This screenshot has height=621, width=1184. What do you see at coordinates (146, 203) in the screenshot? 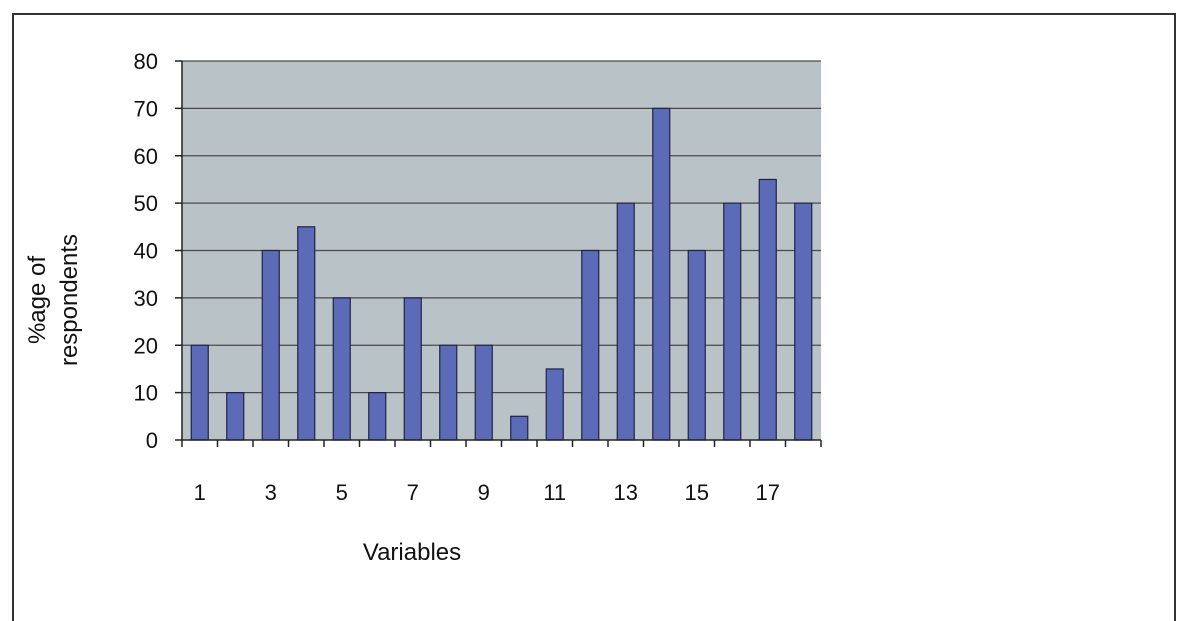
I see `y-tick-label: 50` at bounding box center [146, 203].